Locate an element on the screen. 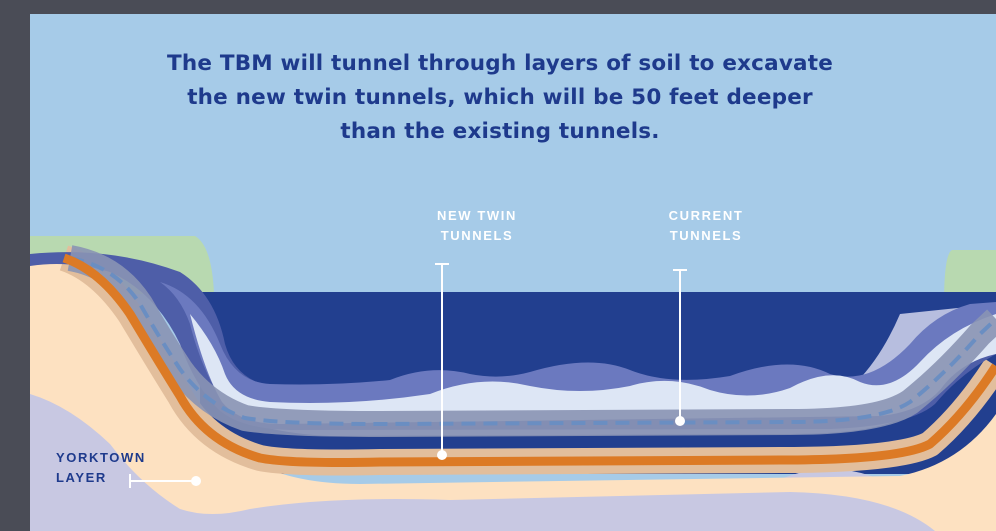  yorktown-marker is located at coordinates (196, 481).